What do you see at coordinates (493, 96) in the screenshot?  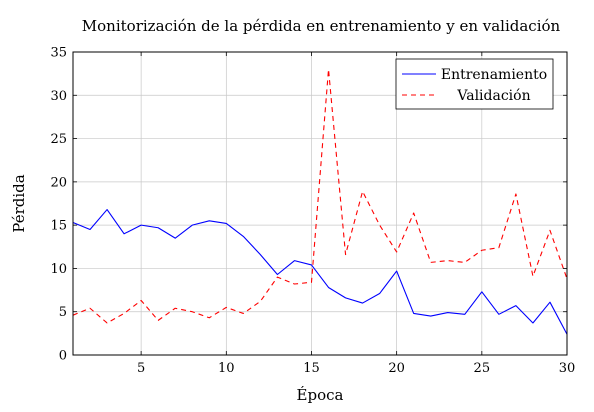 I see `legend-label: Validación` at bounding box center [493, 96].